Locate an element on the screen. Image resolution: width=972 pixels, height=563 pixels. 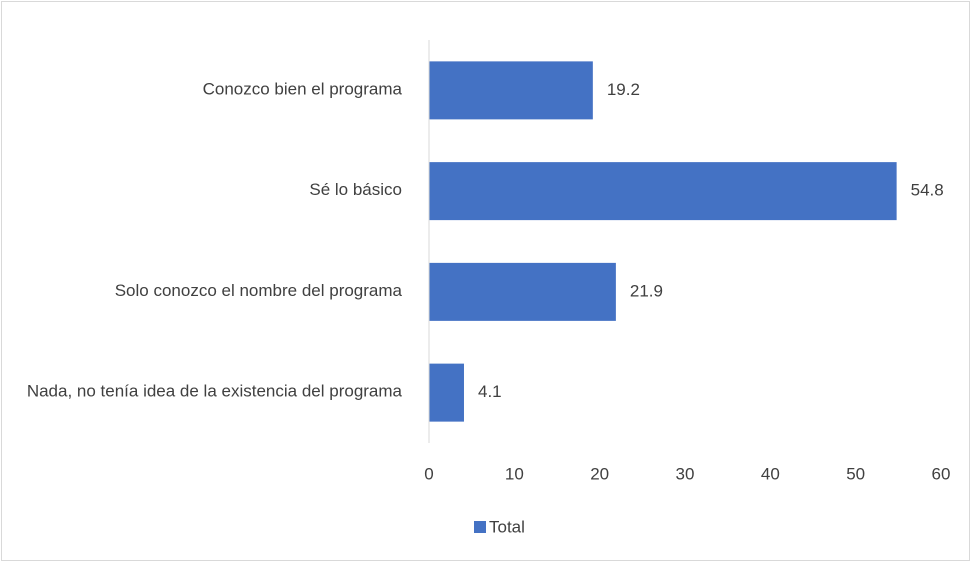
y-tick-label: Solo conozco el nombre del programa is located at coordinates (259, 290).